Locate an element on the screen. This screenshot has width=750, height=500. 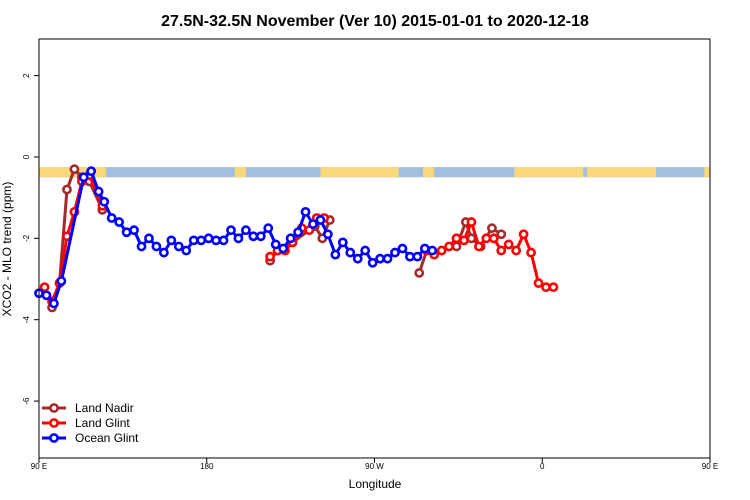
y-axis-label: XCO2 - MLO trend (ppm) is located at coordinates (7, 249).